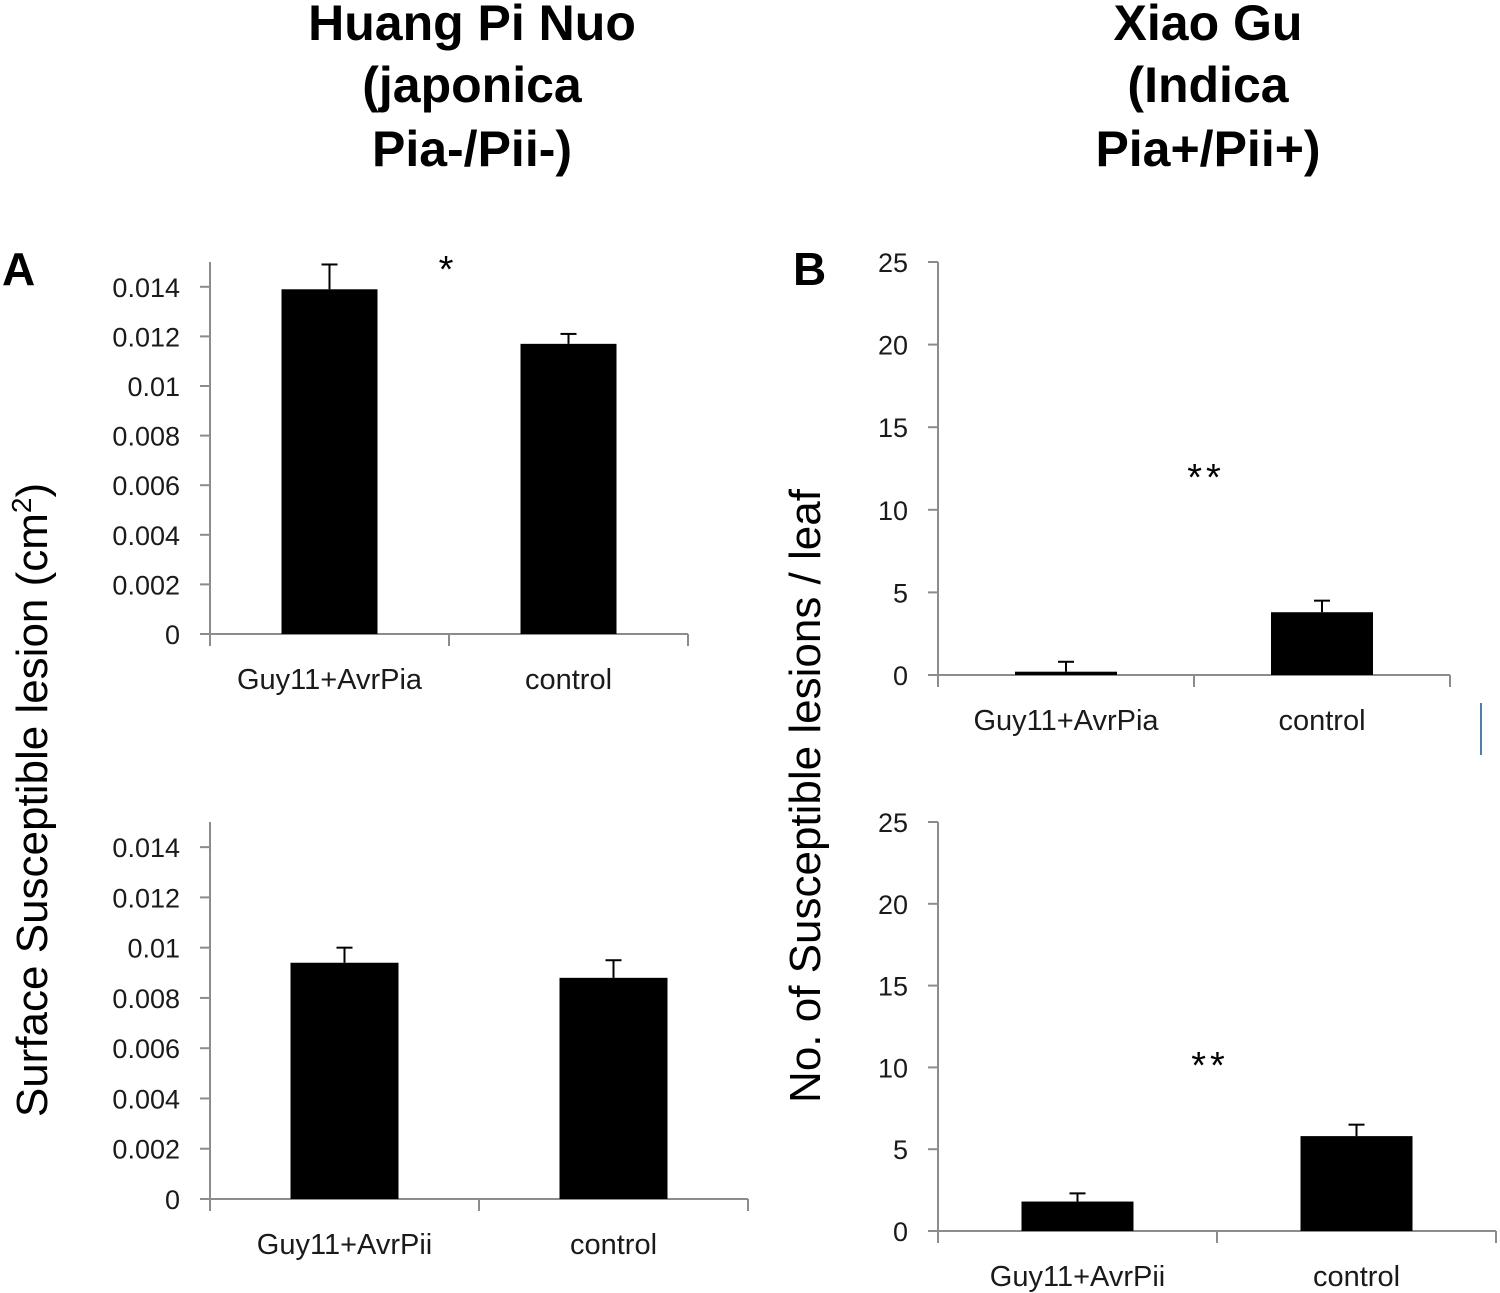 Image resolution: width=1500 pixels, height=1293 pixels. What do you see at coordinates (32, 490) in the screenshot?
I see `left-y-axis-label-end: )` at bounding box center [32, 490].